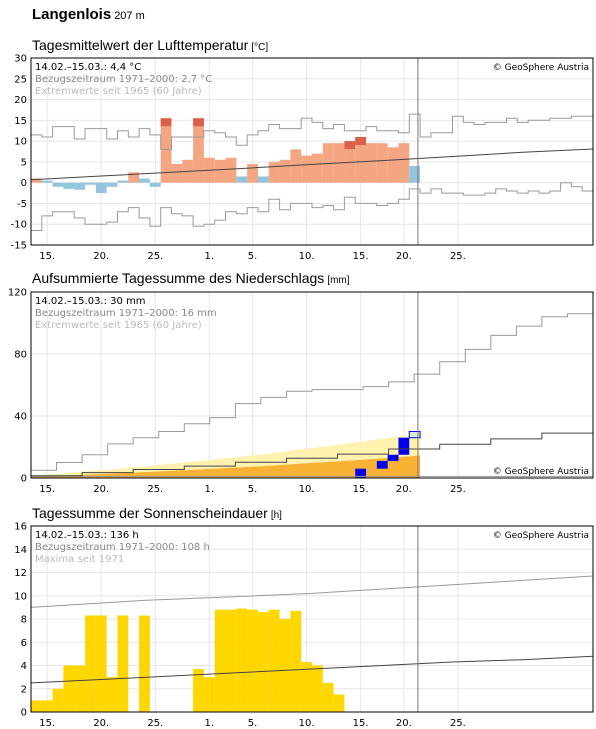 The image size is (596, 729). Describe the element at coordinates (541, 536) in the screenshot. I see `sun-copyright: © GeoSphere Austria` at that location.